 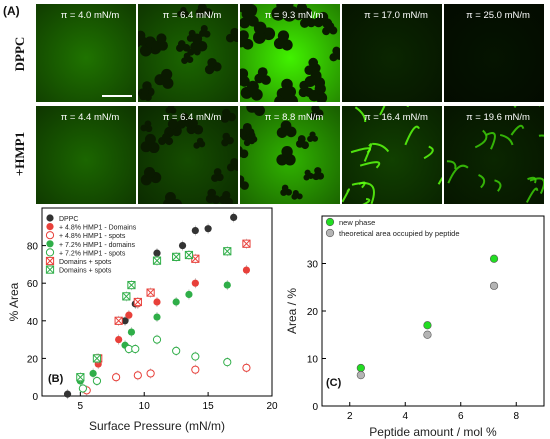 I want to click on legend-entry: + 4.8% HMP1 - spots, so click(x=92, y=236).